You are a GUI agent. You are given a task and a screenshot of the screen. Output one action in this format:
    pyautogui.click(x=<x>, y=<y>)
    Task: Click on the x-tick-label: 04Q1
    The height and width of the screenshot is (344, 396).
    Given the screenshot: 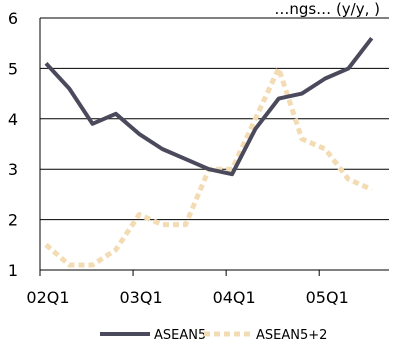 What is the action you would take?
    pyautogui.click(x=234, y=297)
    